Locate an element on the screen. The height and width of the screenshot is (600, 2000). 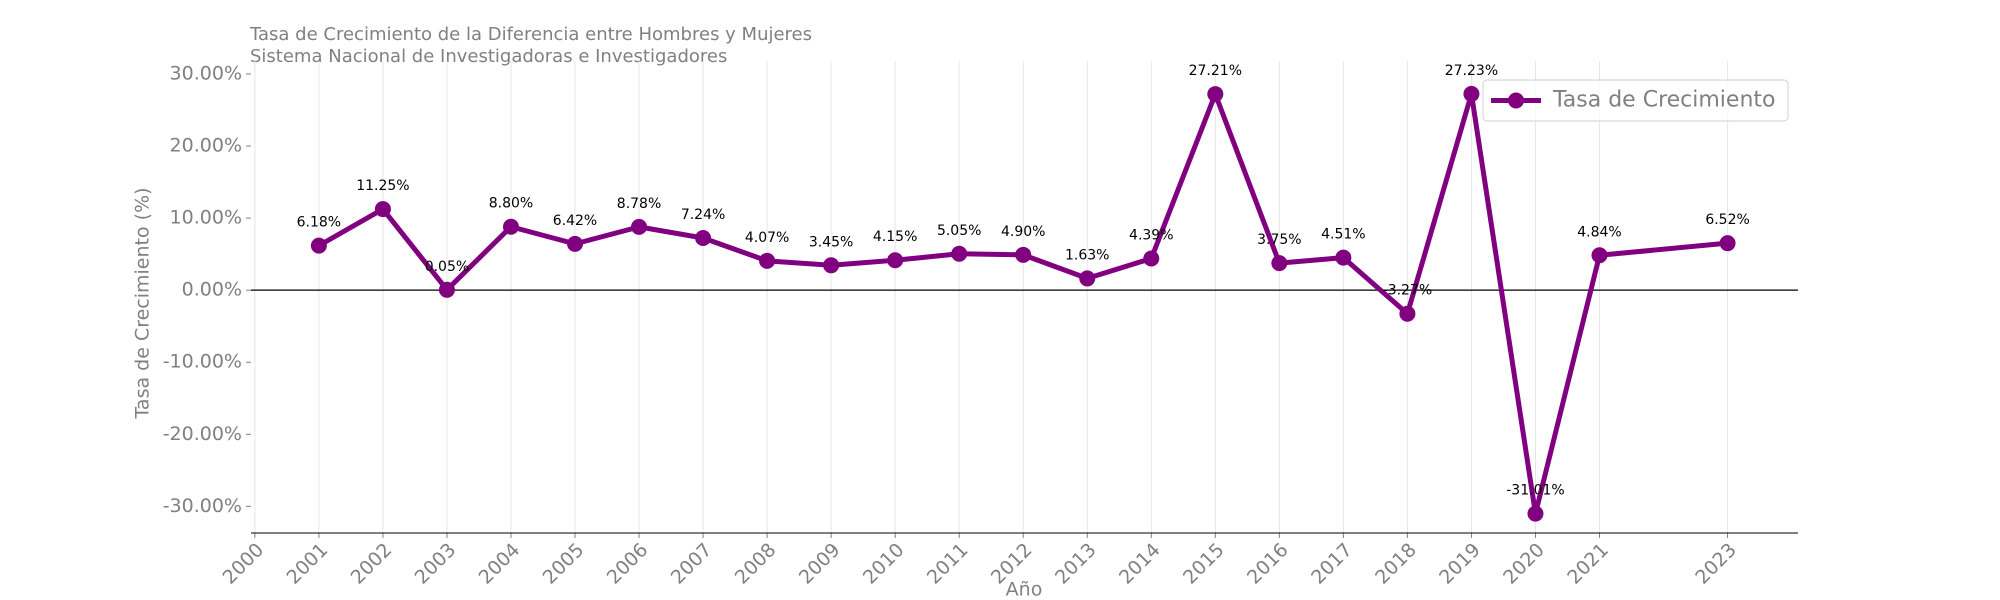
legend-label: Tasa de Crecimiento is located at coordinates (1663, 100).